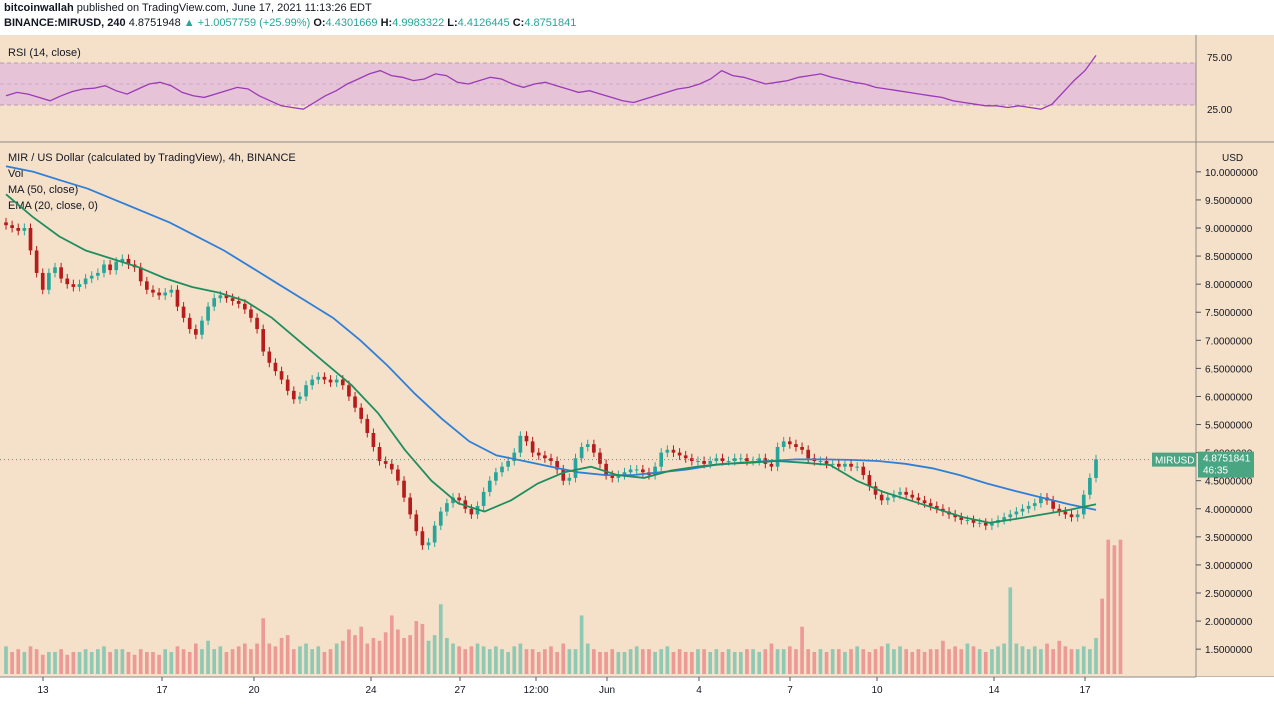  What do you see at coordinates (154, 23) in the screenshot?
I see `last-price: 4.8751948` at bounding box center [154, 23].